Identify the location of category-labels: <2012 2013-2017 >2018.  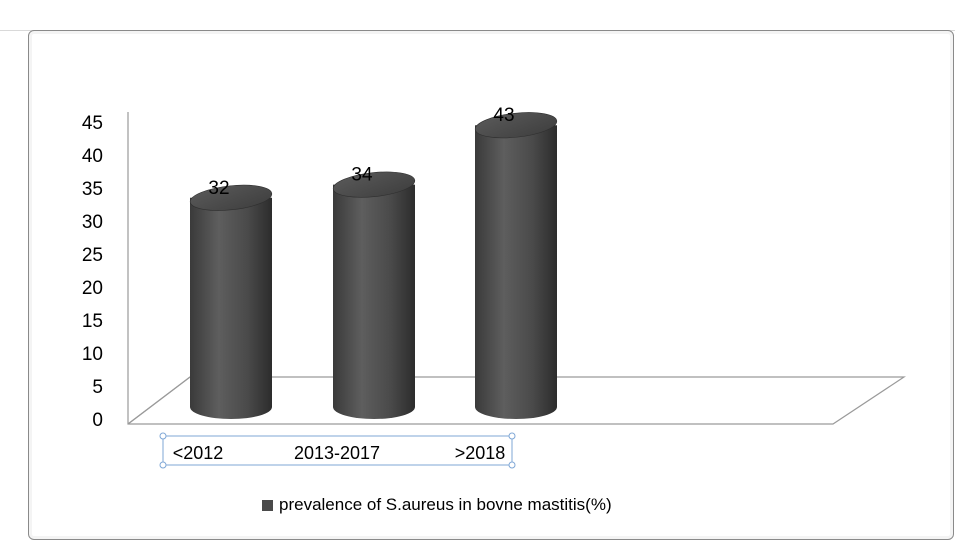
(337, 450).